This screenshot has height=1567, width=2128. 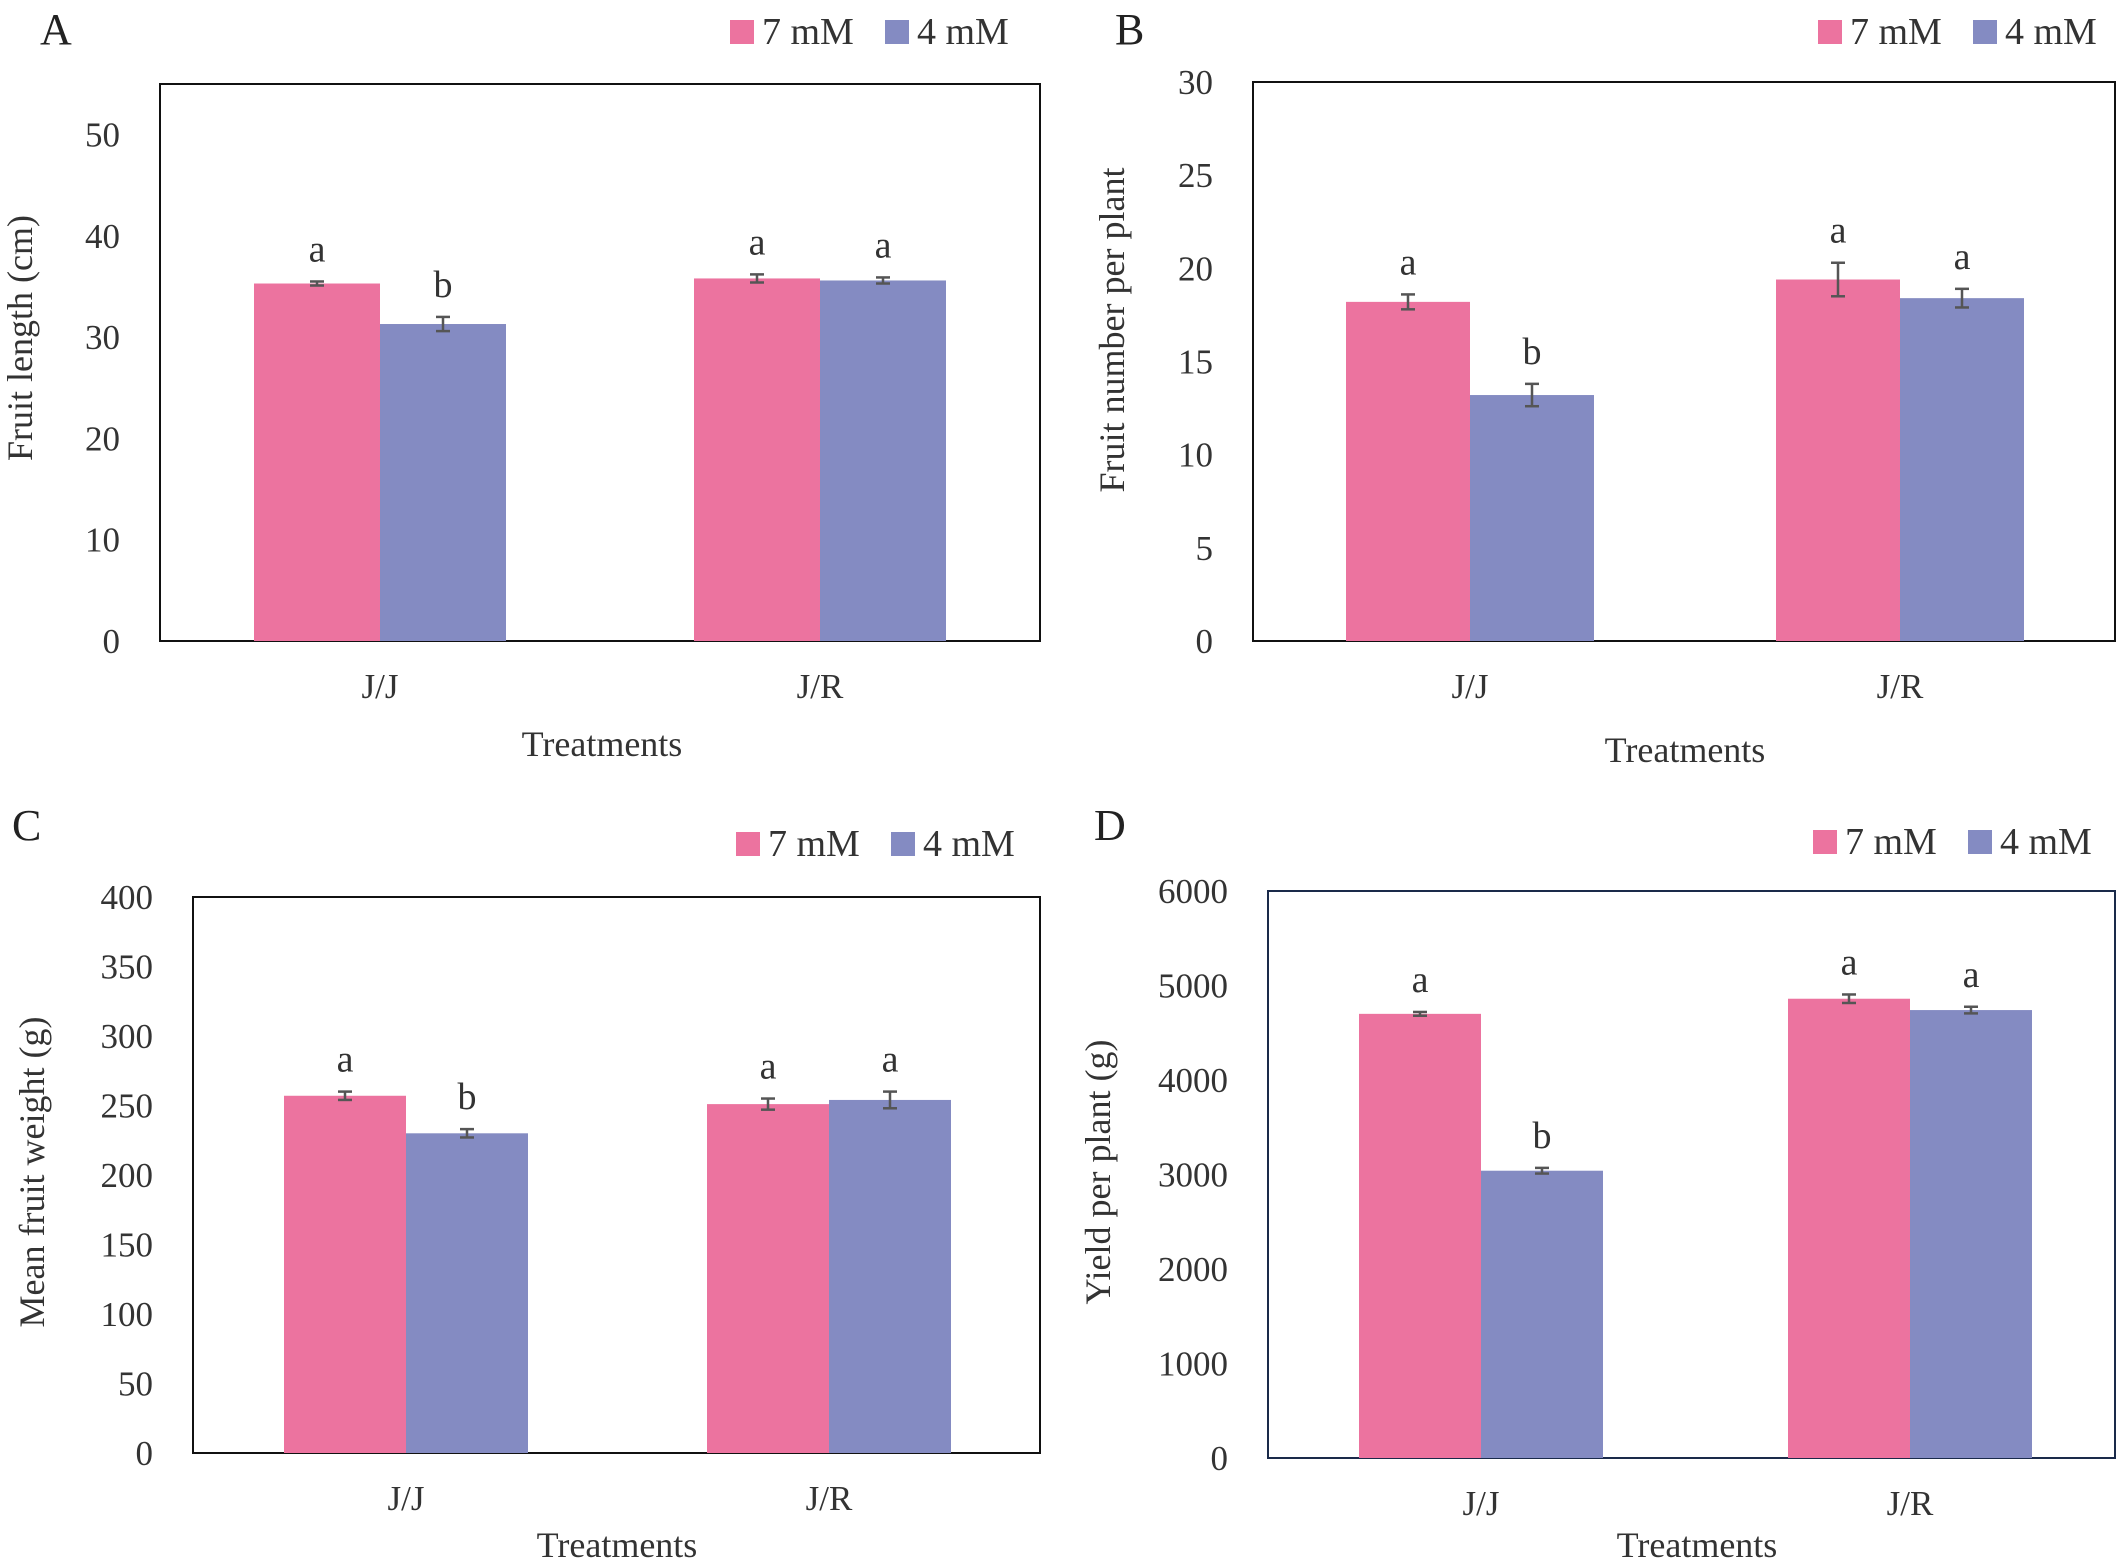 What do you see at coordinates (56, 29) in the screenshot?
I see `panel-label: A` at bounding box center [56, 29].